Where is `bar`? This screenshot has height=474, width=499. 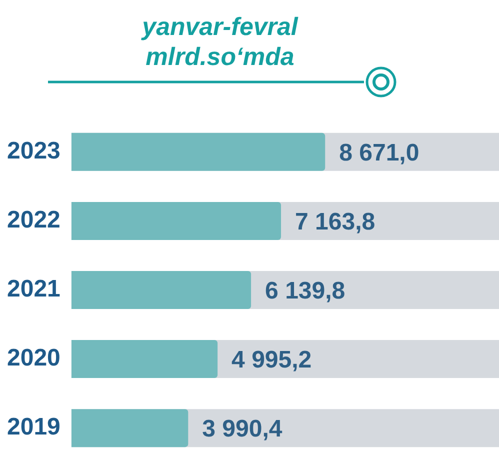
bar is located at coordinates (129, 428).